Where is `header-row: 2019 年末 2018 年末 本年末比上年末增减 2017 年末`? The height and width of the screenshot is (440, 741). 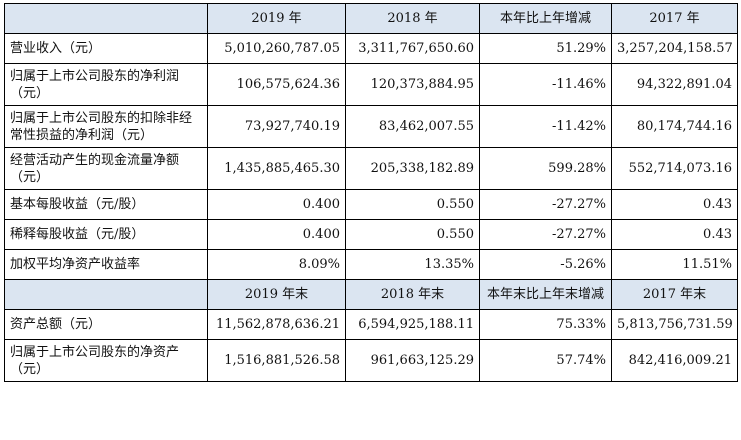
header-row: 2019 年末 2018 年末 本年末比上年末增减 2017 年末 is located at coordinates (371, 294).